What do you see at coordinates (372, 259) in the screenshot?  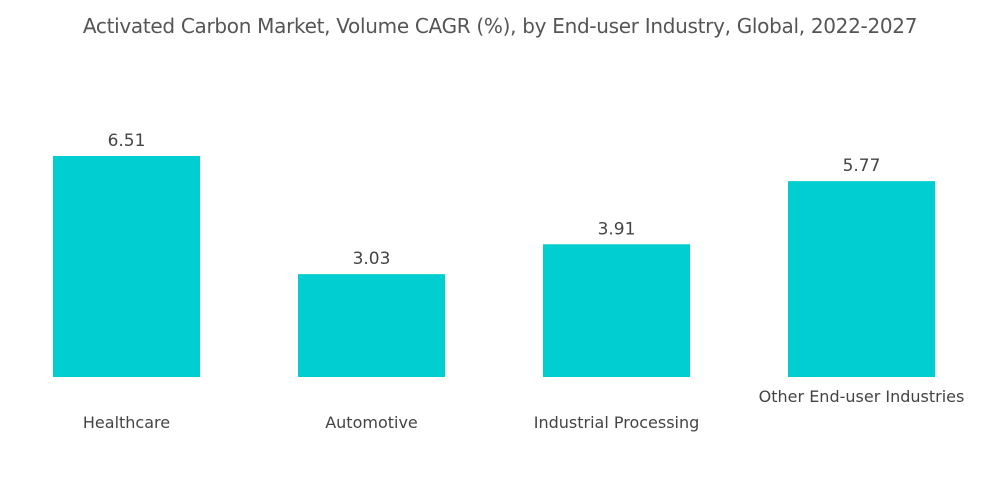 I see `value-label: 3.03` at bounding box center [372, 259].